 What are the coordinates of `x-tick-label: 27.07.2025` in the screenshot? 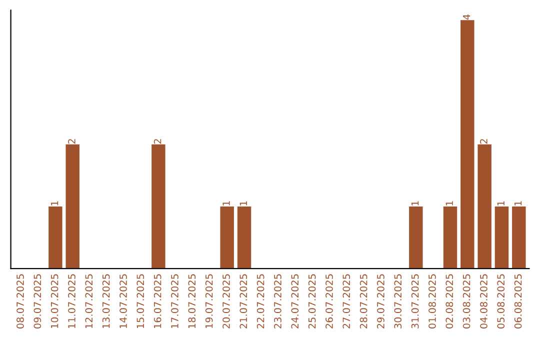 It's located at (346, 301).